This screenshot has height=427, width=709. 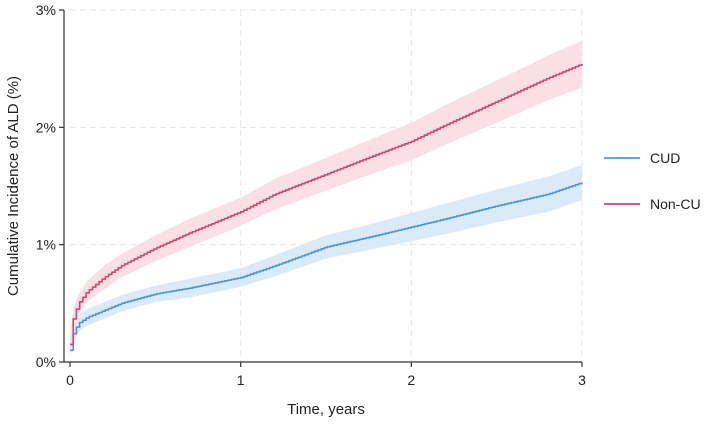 I want to click on legend-label: Non-CU, so click(x=675, y=204).